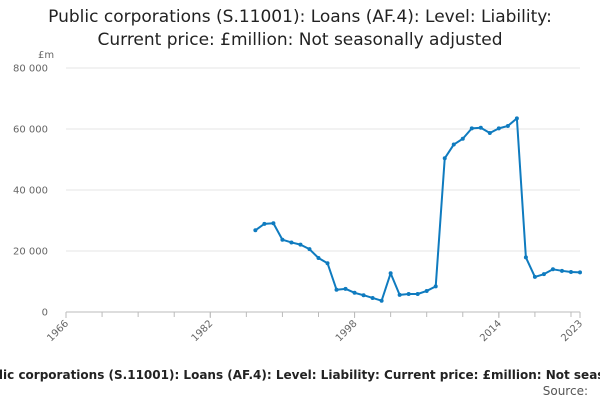 Image resolution: width=600 pixels, height=400 pixels. What do you see at coordinates (30, 69) in the screenshot?
I see `y-tick-label: 80 000` at bounding box center [30, 69].